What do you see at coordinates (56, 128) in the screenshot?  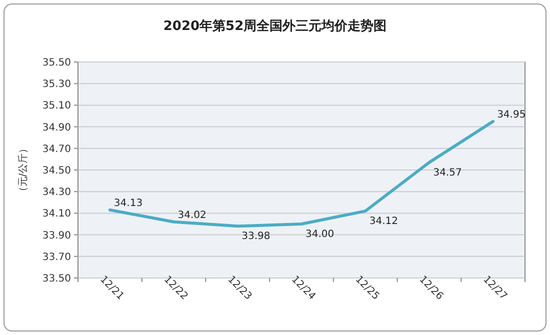 I see `y-tick-label: 34.90` at bounding box center [56, 128].